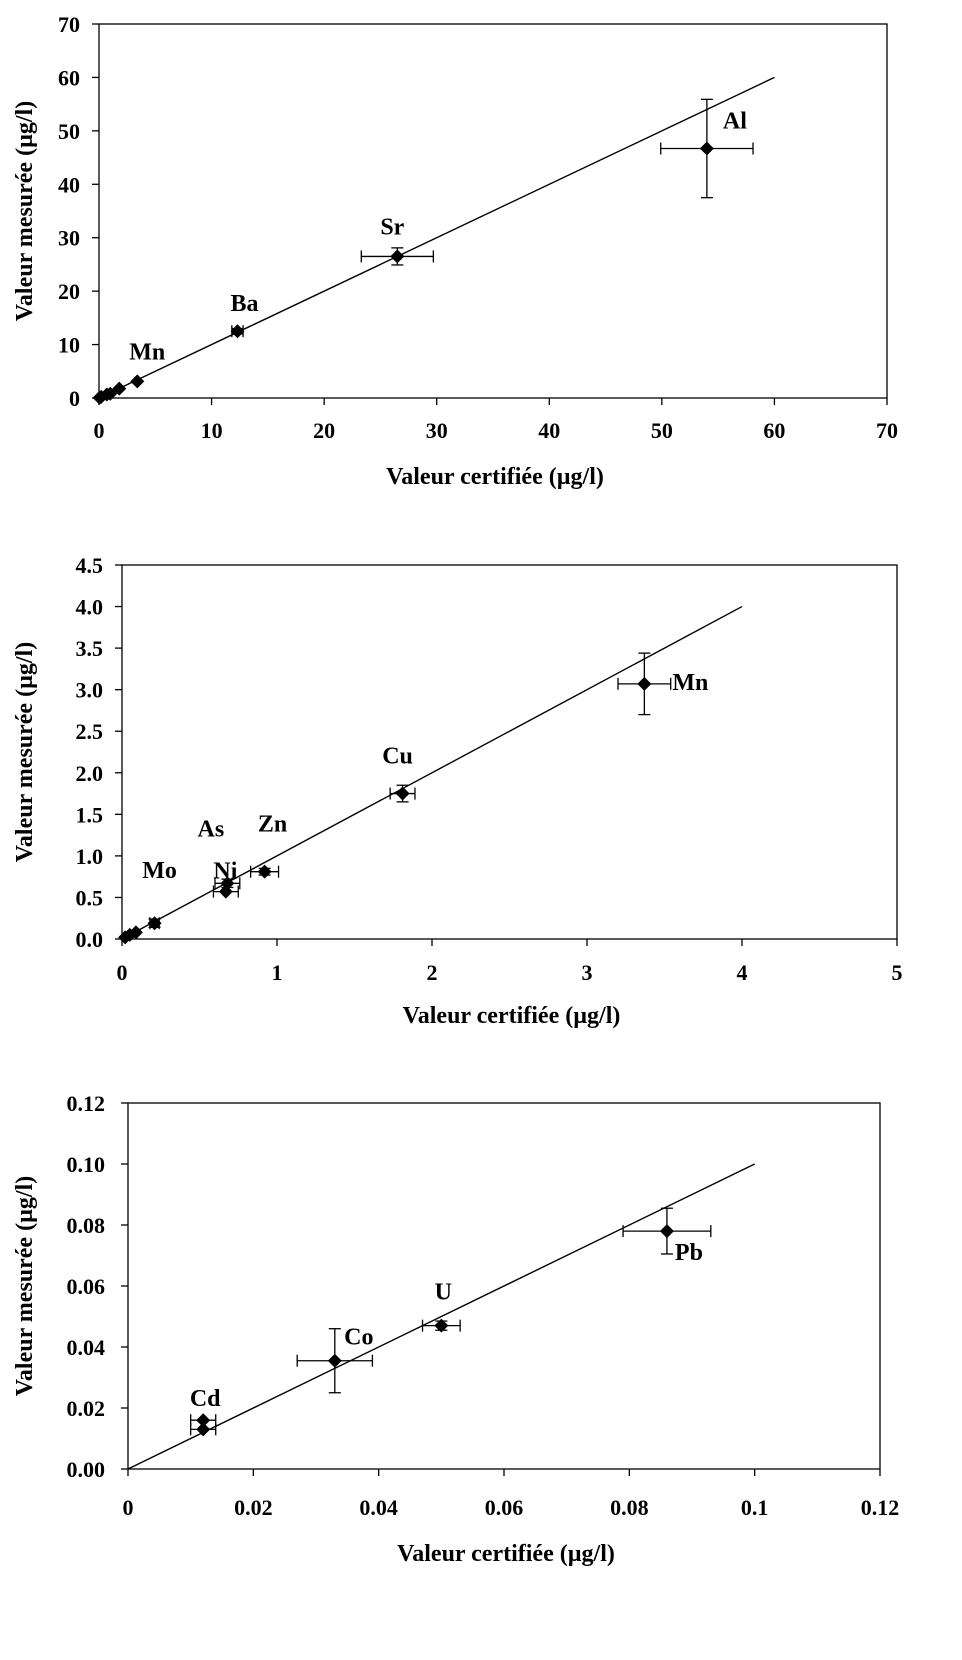  Describe the element at coordinates (742, 972) in the screenshot. I see `x-tick-label: 4` at that location.